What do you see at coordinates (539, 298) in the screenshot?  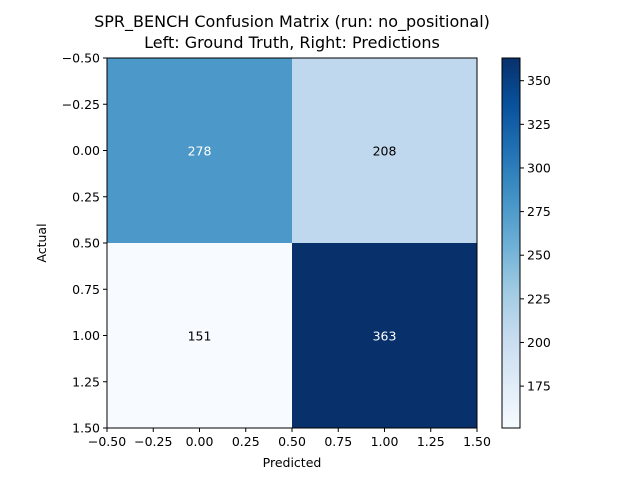 I see `colorbar-tick-label: 225` at bounding box center [539, 298].